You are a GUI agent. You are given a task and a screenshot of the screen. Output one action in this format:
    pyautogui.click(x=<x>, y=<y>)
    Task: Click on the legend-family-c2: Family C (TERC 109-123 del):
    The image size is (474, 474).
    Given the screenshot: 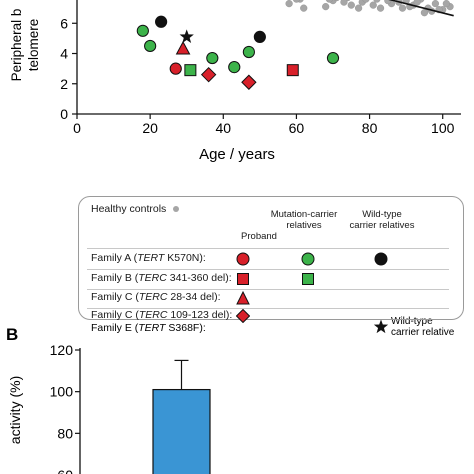 What is the action you would take?
    pyautogui.click(x=162, y=315)
    